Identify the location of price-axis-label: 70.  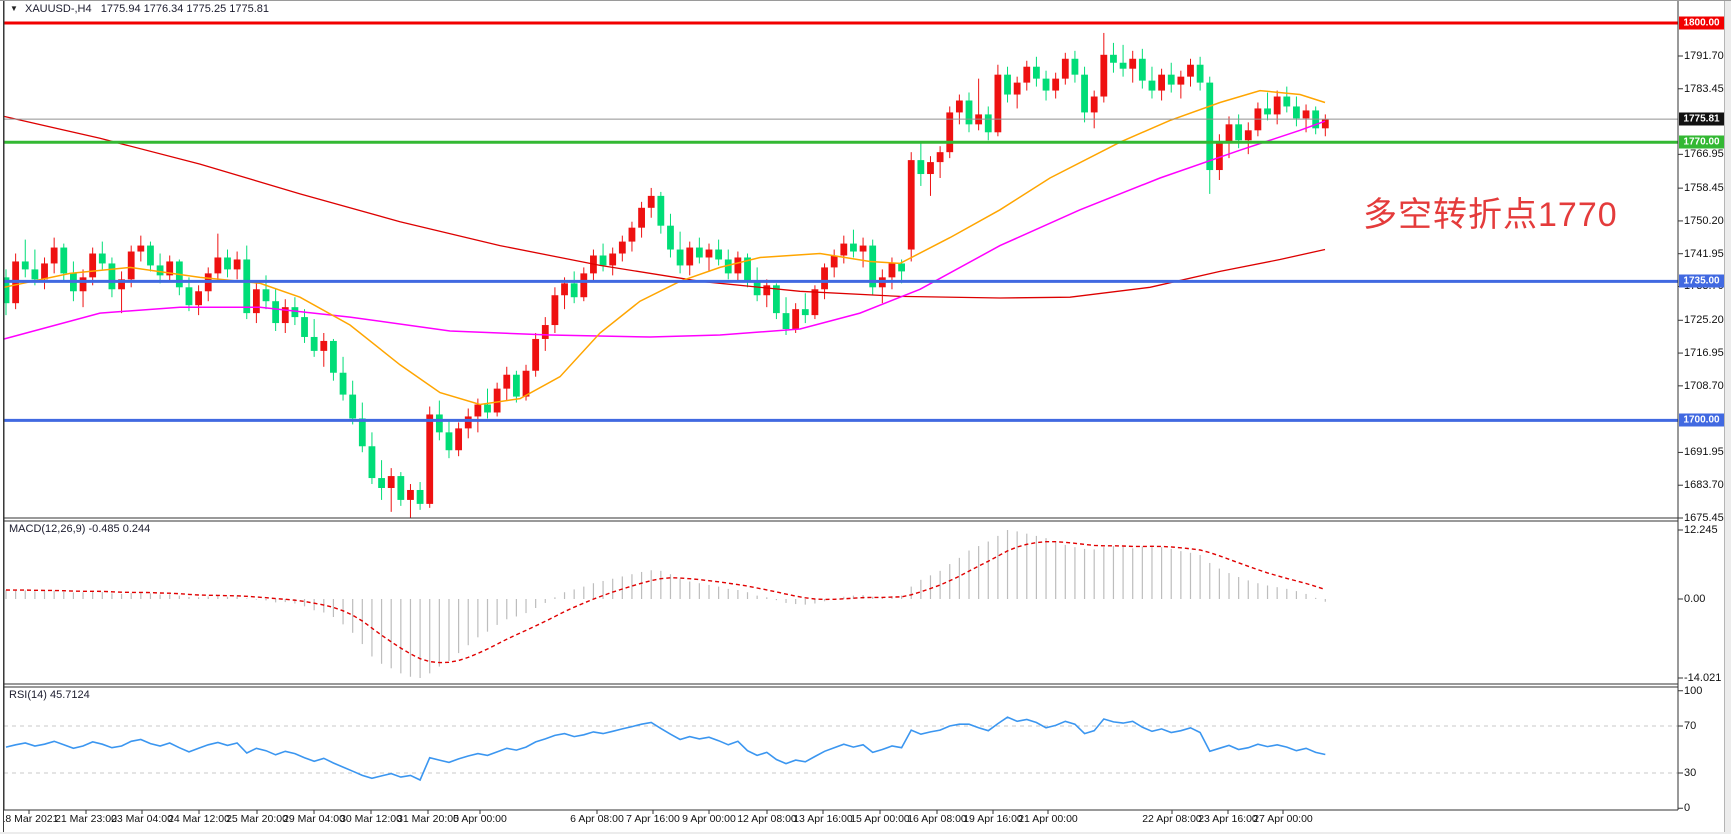
(1690, 726).